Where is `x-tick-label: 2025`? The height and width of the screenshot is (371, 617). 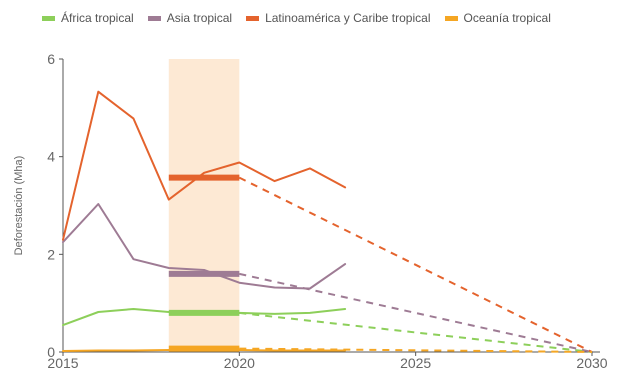 x-tick-label: 2025 is located at coordinates (415, 363).